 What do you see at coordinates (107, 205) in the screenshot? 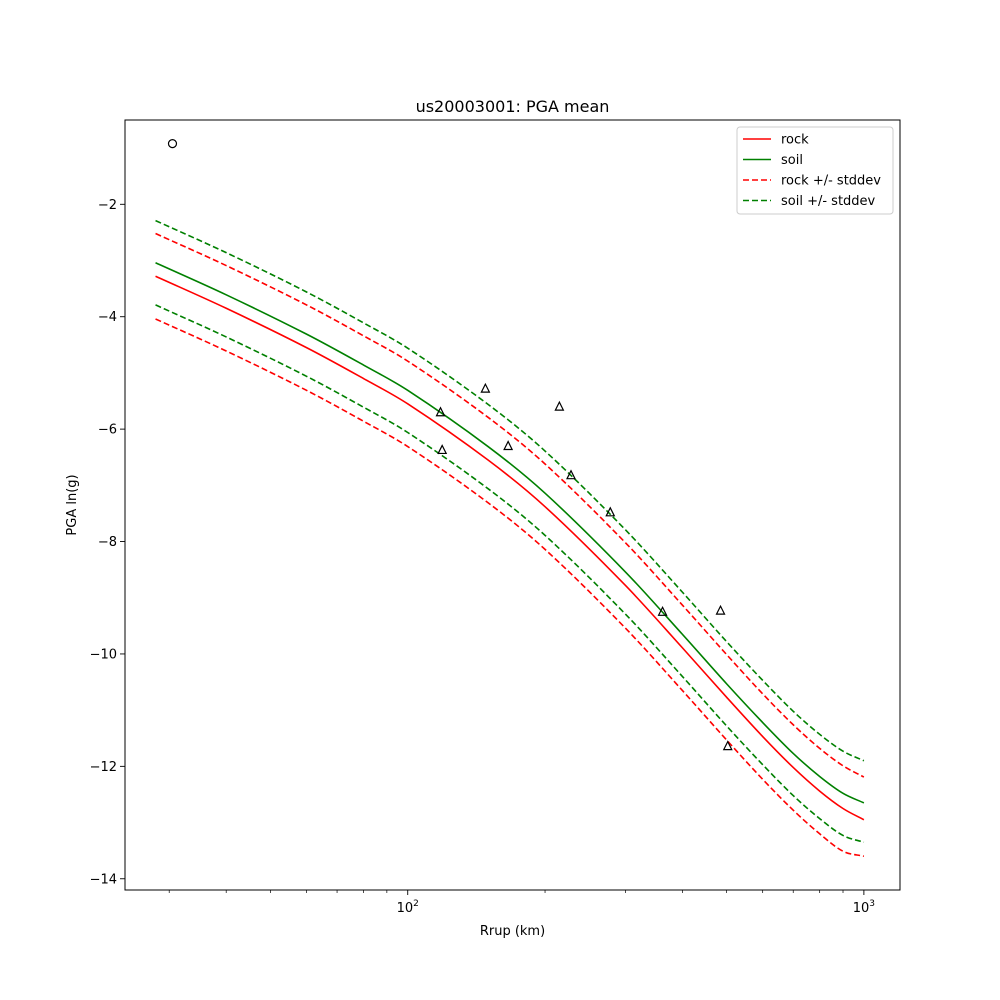
I see `y-tick-label: −2` at bounding box center [107, 205].